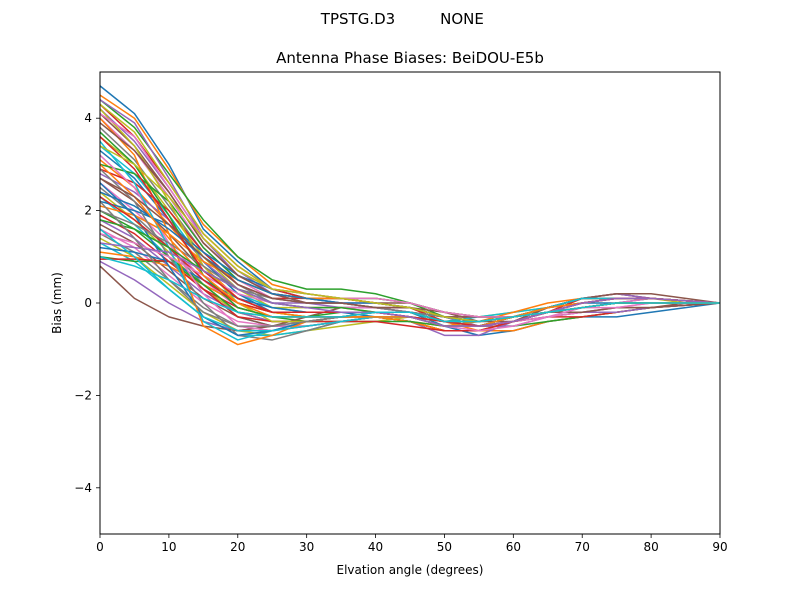 This screenshot has width=800, height=600. What do you see at coordinates (88, 118) in the screenshot?
I see `y-tick-label: 4` at bounding box center [88, 118].